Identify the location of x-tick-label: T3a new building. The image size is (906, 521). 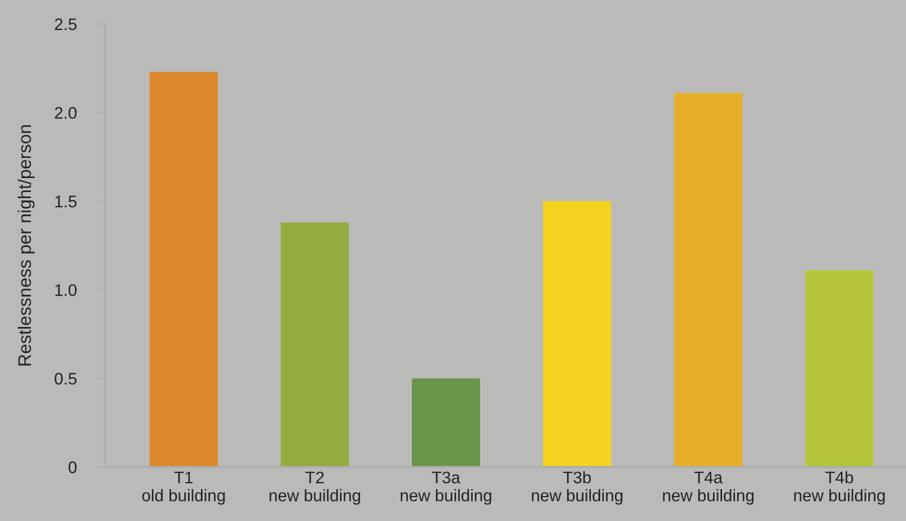
(446, 488).